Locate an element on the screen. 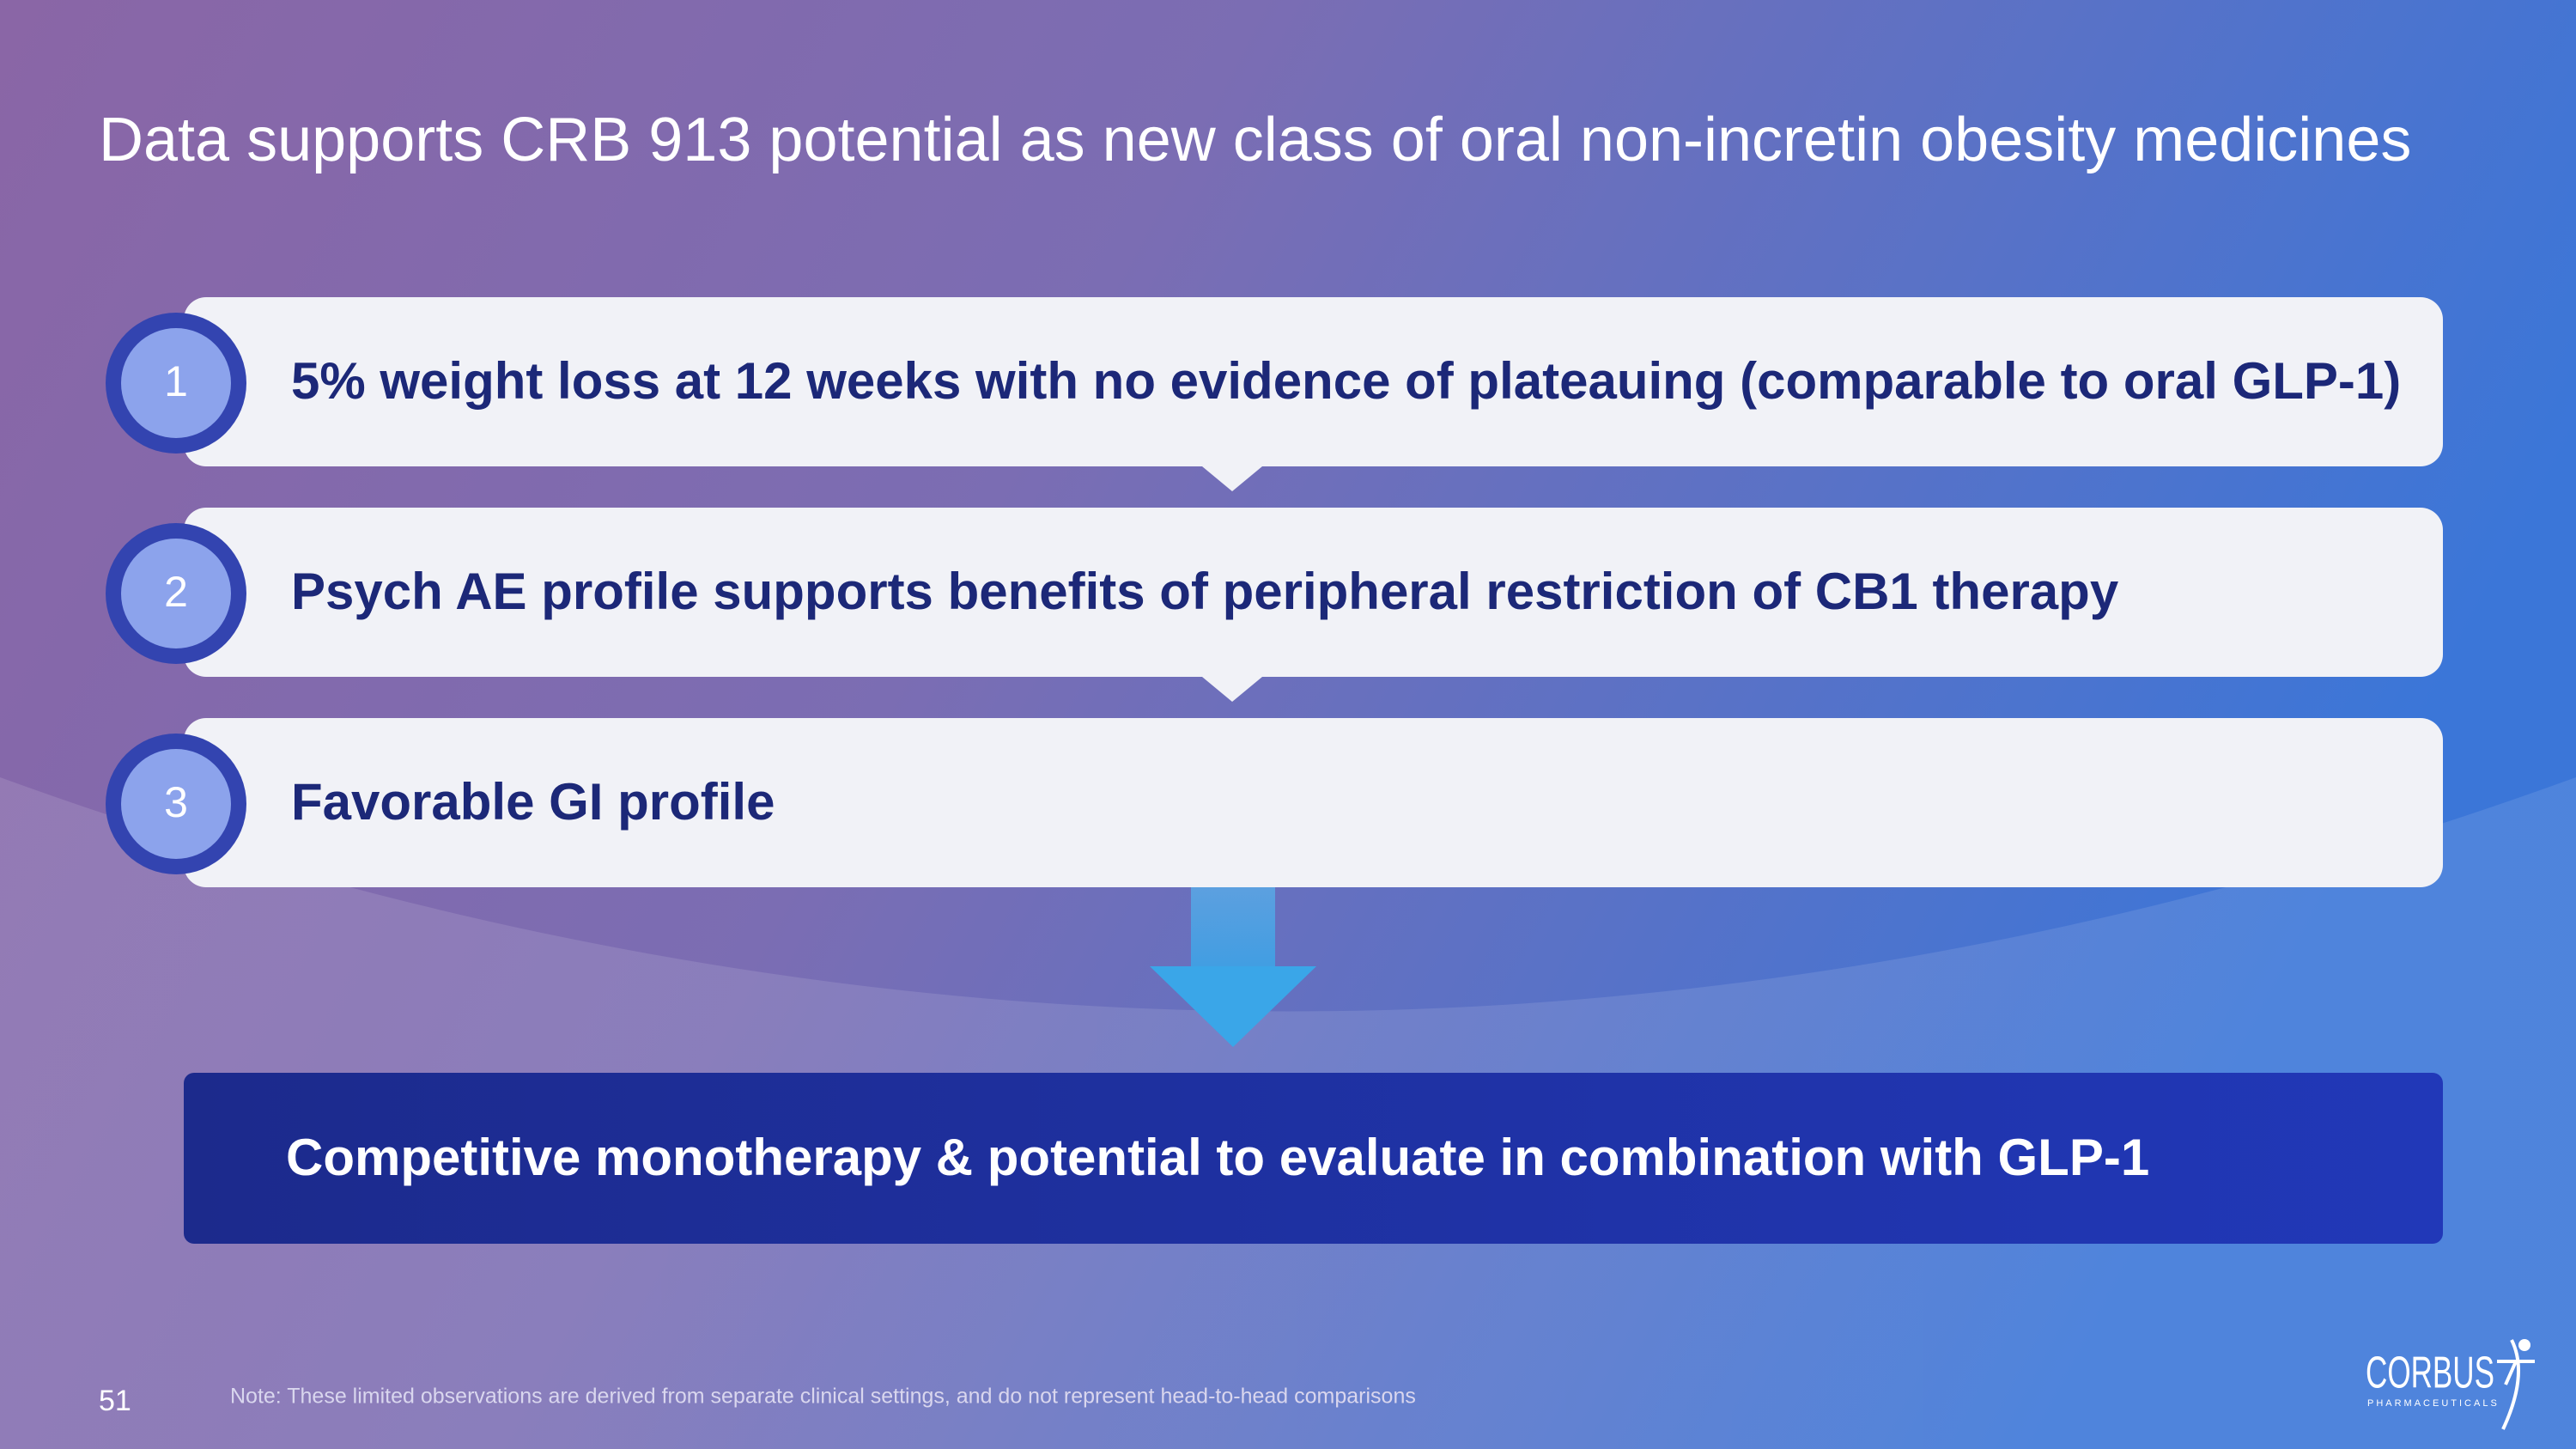 This screenshot has width=2576, height=1449. item-number: 3 is located at coordinates (176, 802).